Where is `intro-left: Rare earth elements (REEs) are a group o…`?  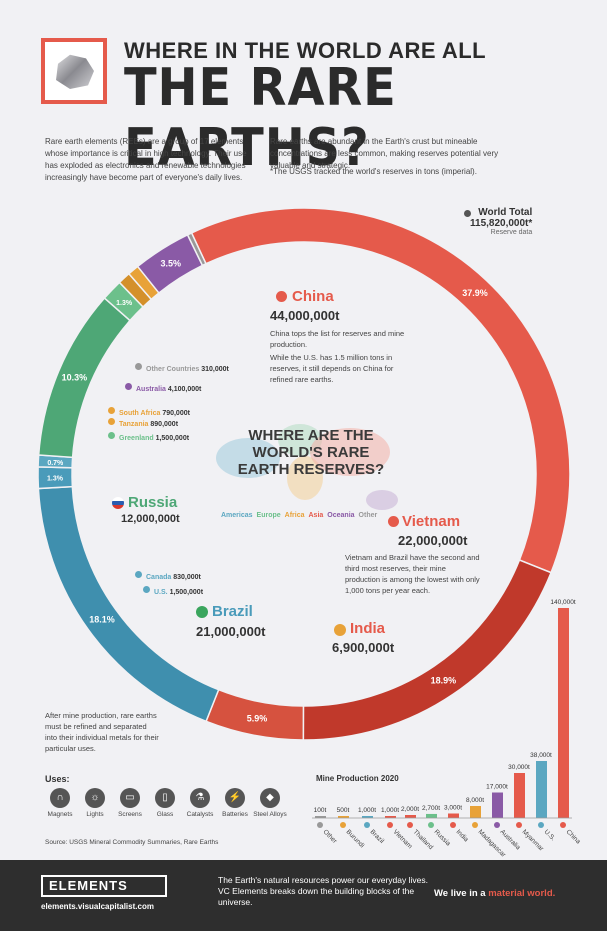
intro-left: Rare earth elements (REEs) are a group o… is located at coordinates (146, 159).